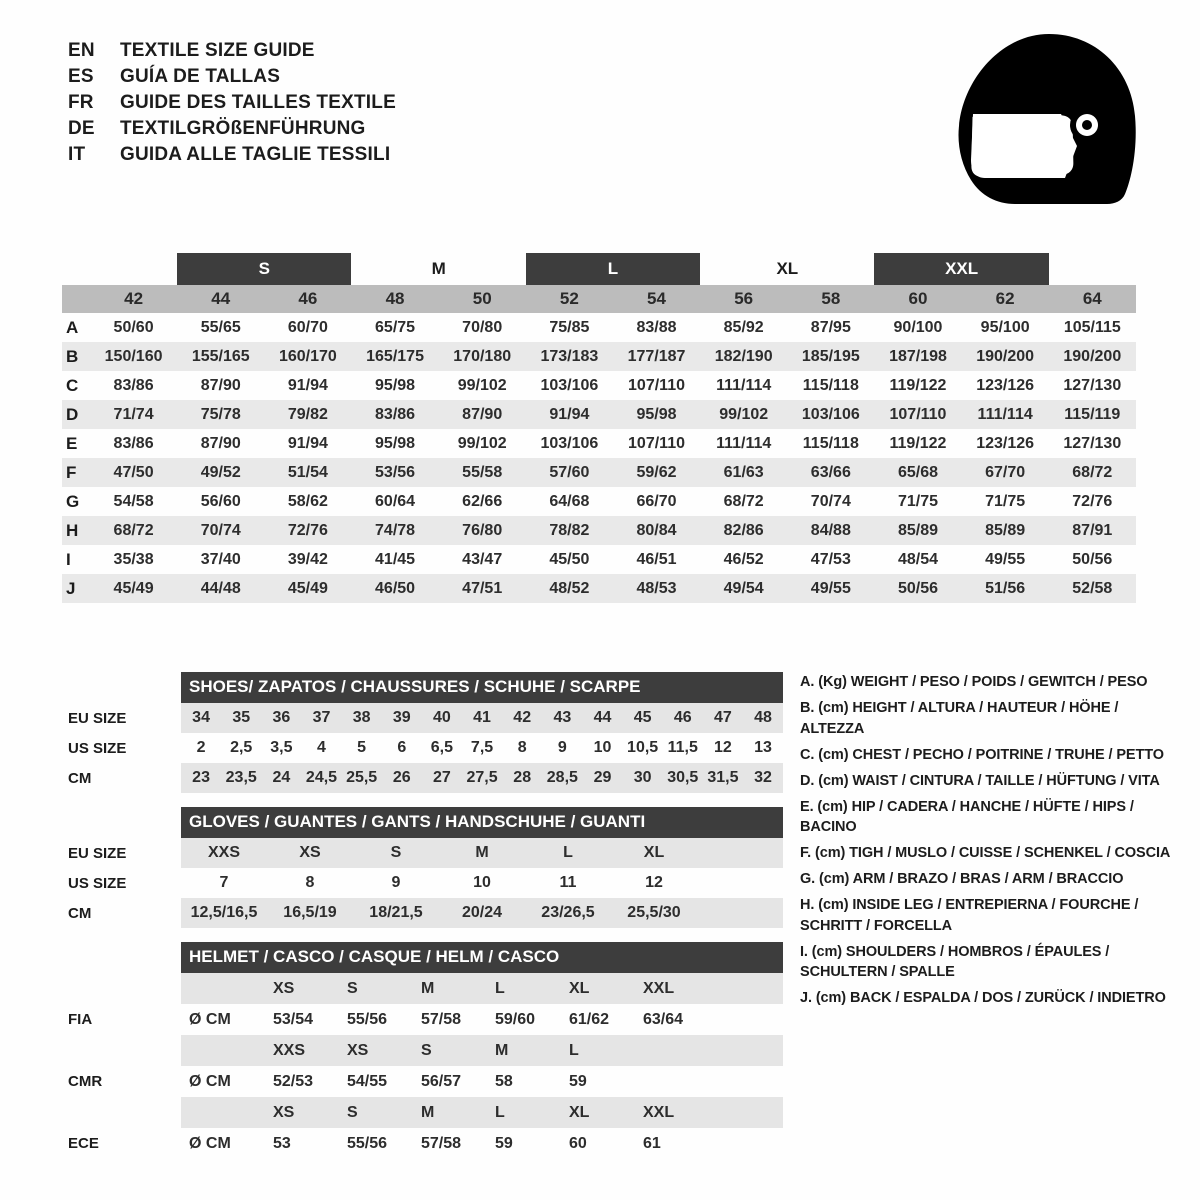  What do you see at coordinates (71, 588) in the screenshot?
I see `row-key-J: J` at bounding box center [71, 588].